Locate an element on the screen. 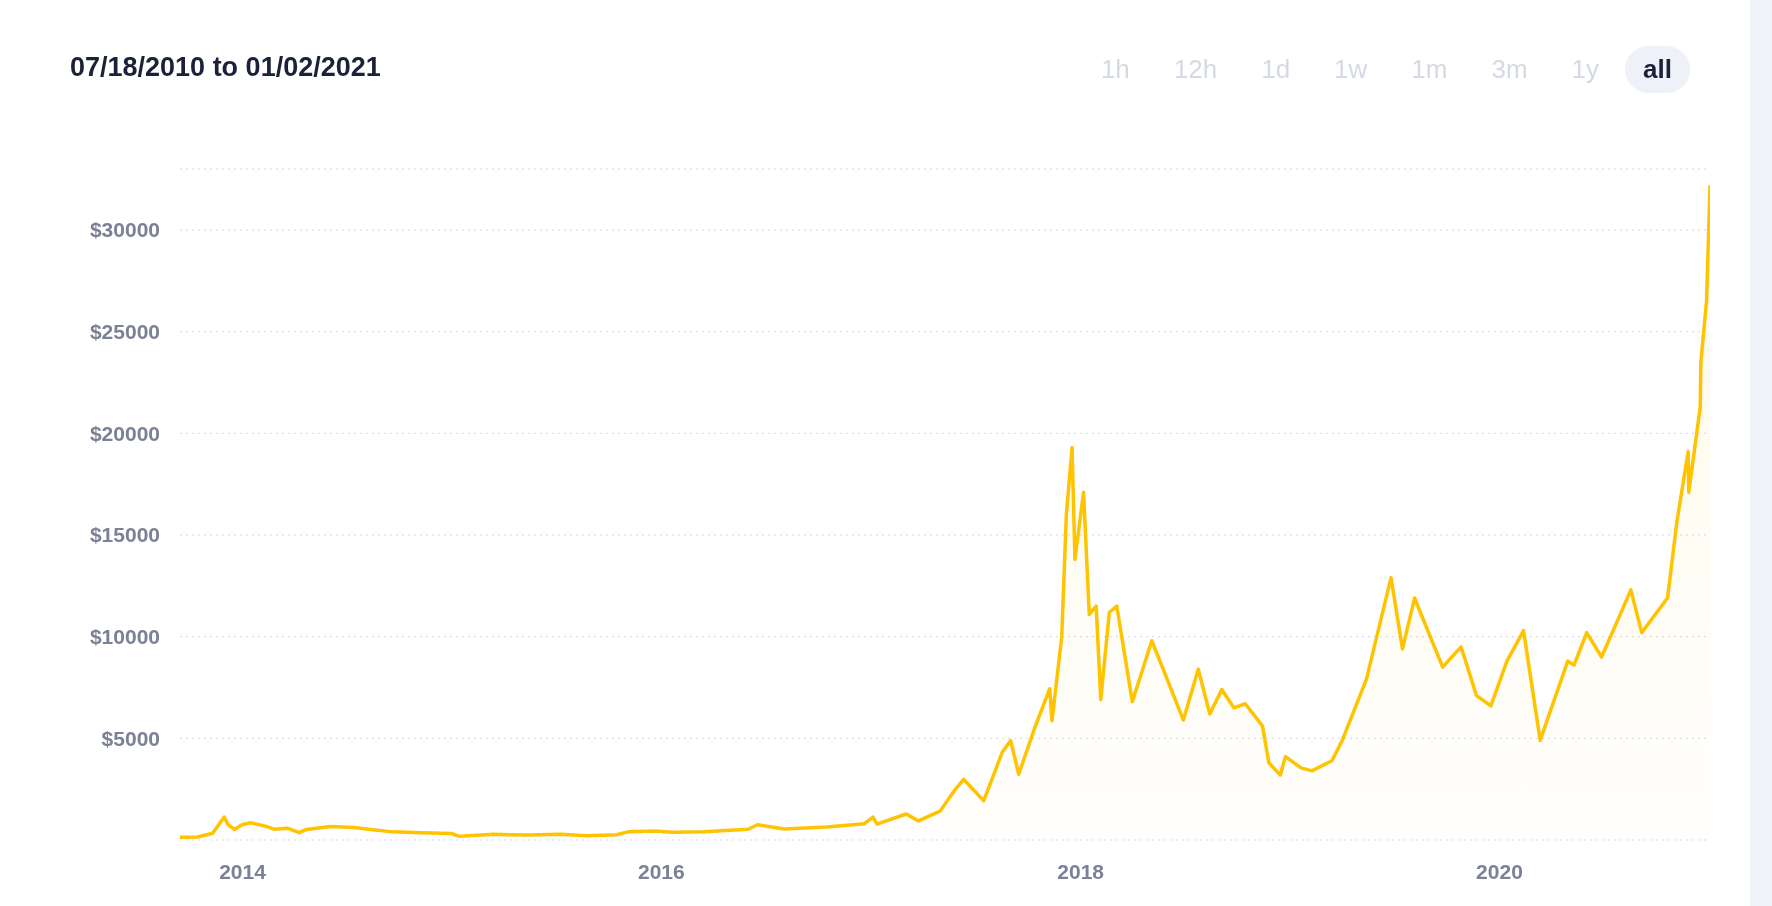  x-tick-label: 2014 is located at coordinates (243, 871).